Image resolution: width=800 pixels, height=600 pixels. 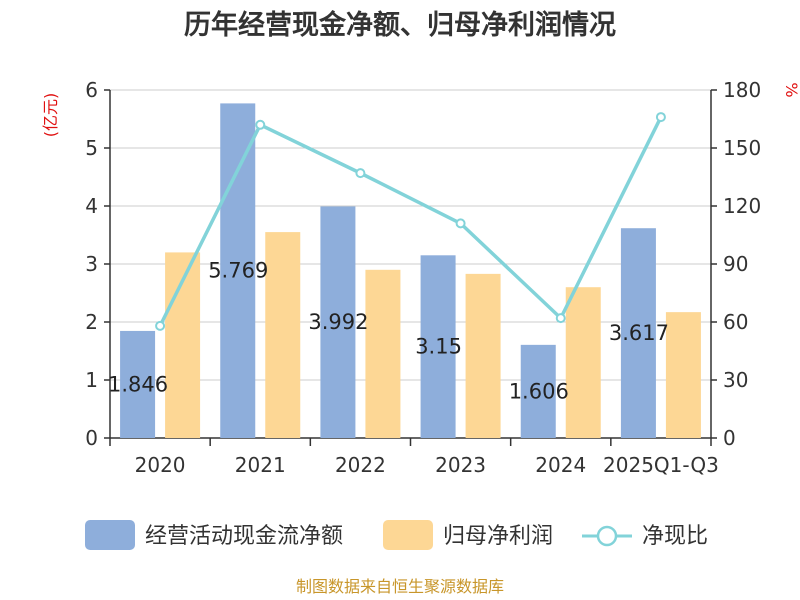 What do you see at coordinates (460, 465) in the screenshot?
I see `x-axis-tick-label: 2023` at bounding box center [460, 465].